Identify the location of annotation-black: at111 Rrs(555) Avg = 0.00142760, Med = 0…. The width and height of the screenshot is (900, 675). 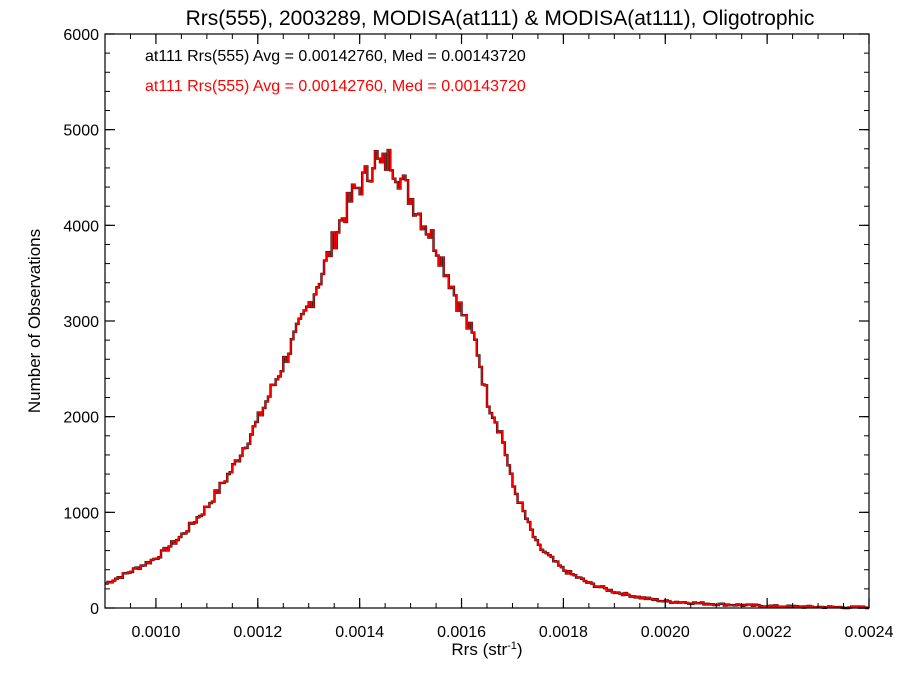
(335, 56).